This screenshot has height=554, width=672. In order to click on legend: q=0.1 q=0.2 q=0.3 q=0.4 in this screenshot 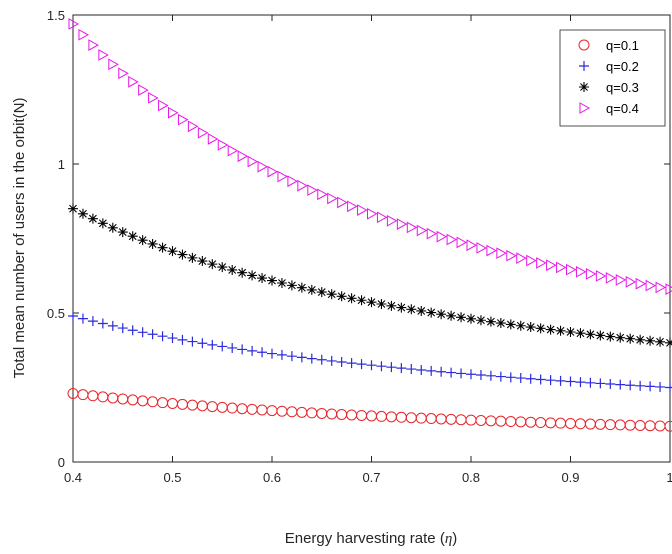, I will do `click(612, 78)`.